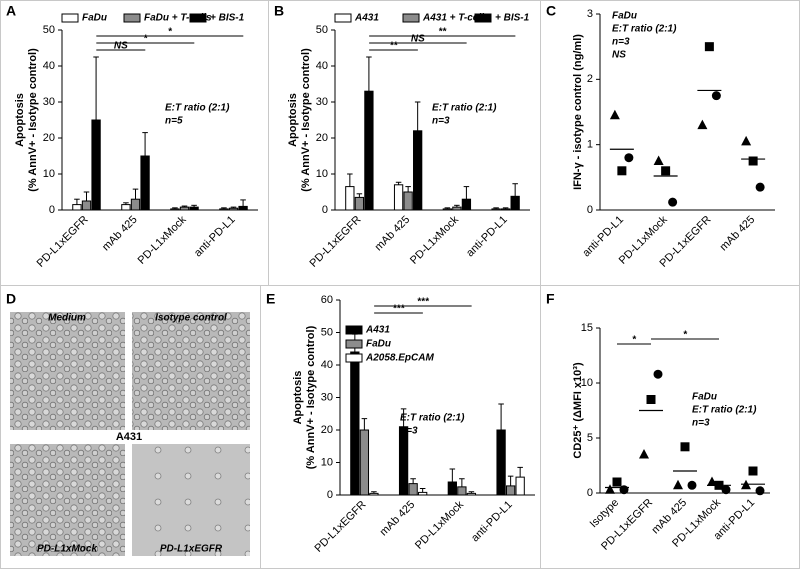  Describe the element at coordinates (322, 138) in the screenshot. I see `y-tick-label: 20` at that location.